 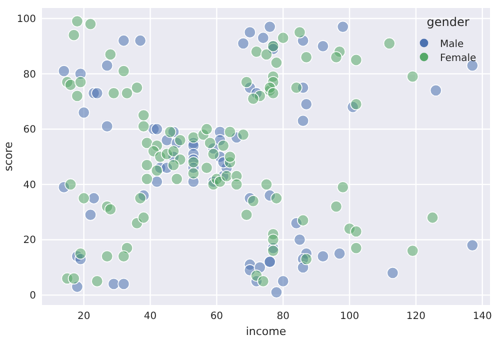 I want to click on x-tick-label: 80, so click(x=283, y=316).